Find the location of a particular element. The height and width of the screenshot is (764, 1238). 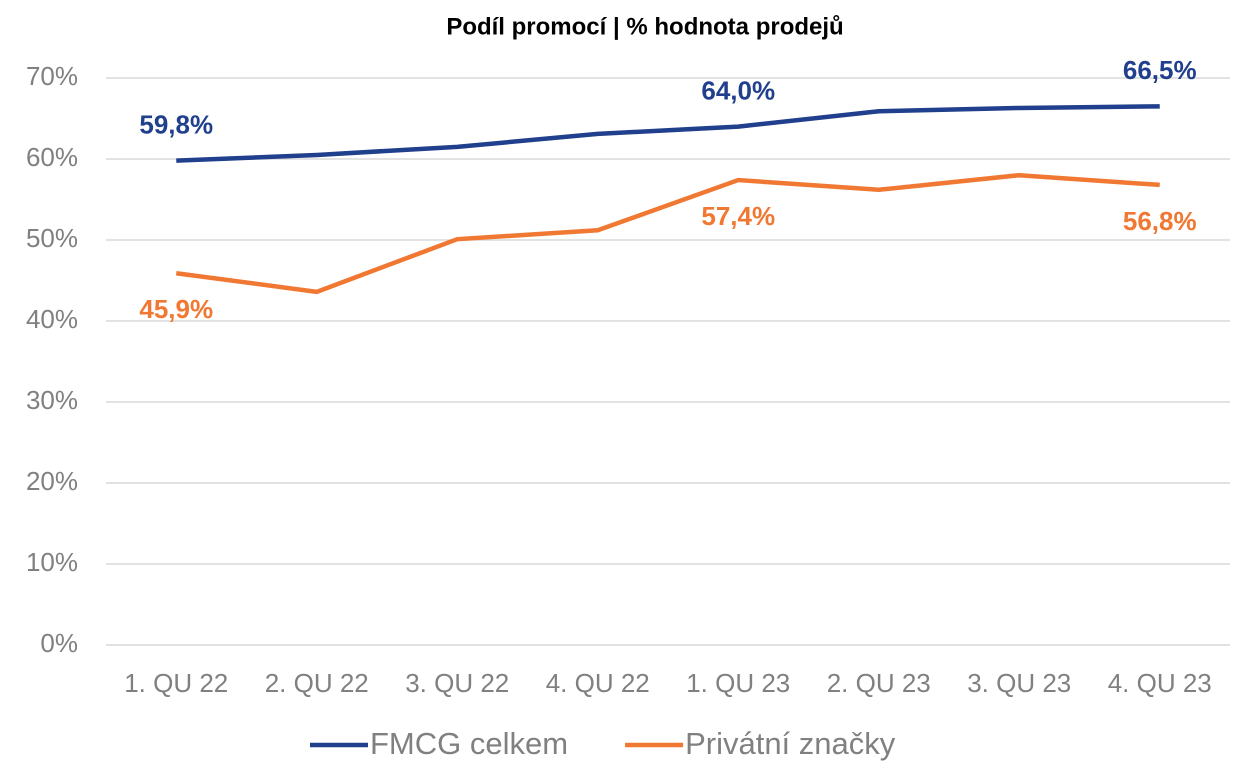

y-tick-label: 0% is located at coordinates (59, 643).